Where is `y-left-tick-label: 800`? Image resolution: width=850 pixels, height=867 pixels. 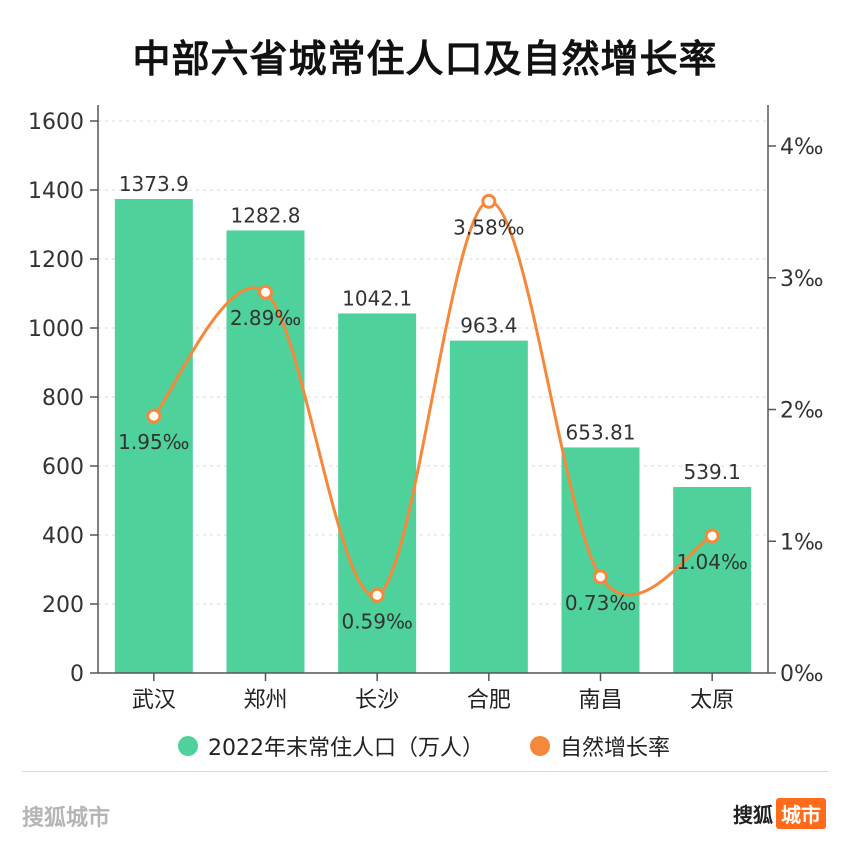 y-left-tick-label: 800 is located at coordinates (63, 398).